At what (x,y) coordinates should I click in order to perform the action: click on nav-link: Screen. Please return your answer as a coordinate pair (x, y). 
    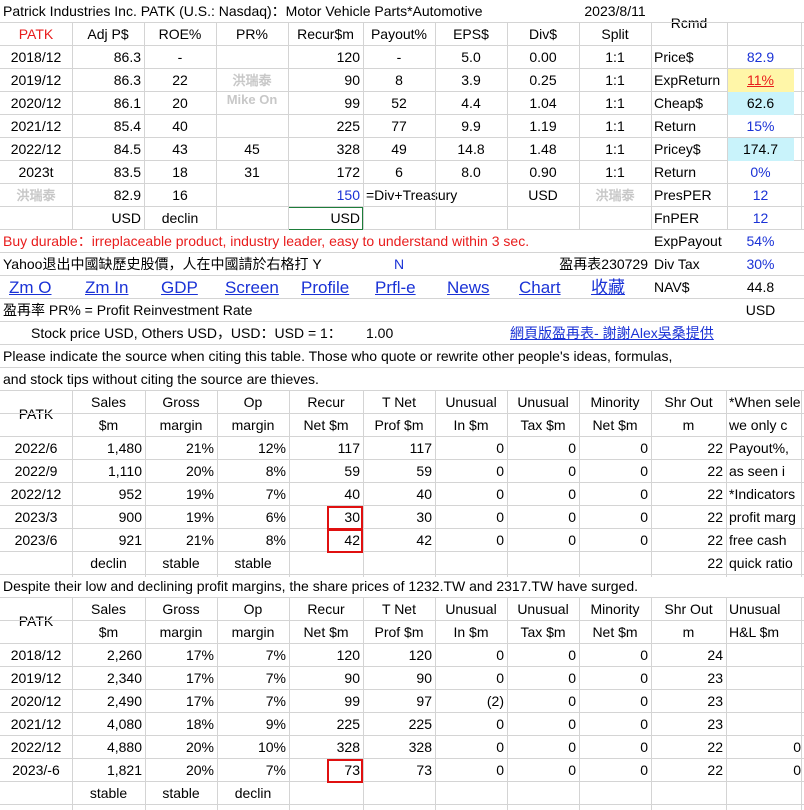
    Looking at the image, I should click on (252, 287).